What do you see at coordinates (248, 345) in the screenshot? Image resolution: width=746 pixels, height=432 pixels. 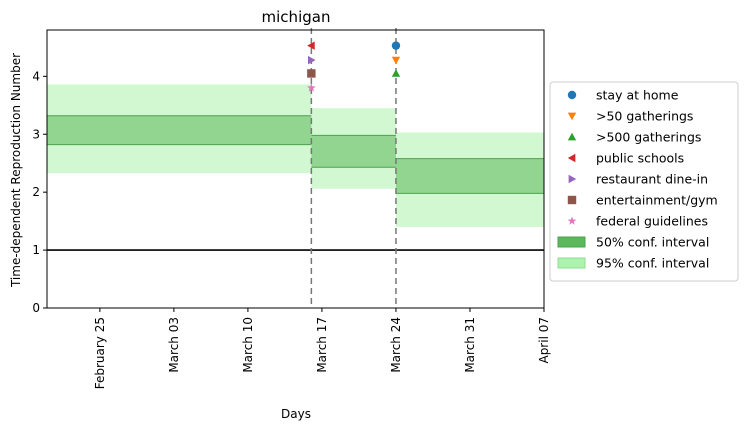 I see `x-tick-label-2: March 10` at bounding box center [248, 345].